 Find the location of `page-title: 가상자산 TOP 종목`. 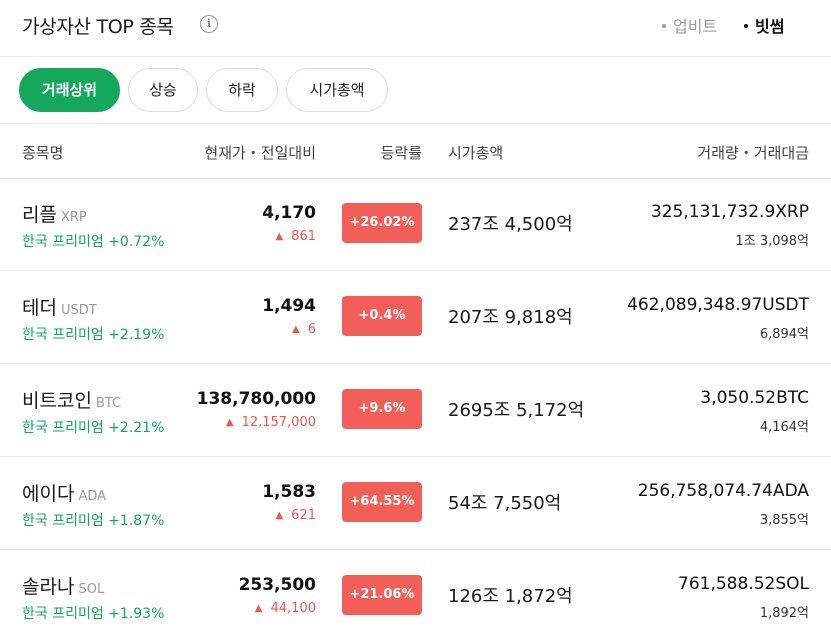

page-title: 가상자산 TOP 종목 is located at coordinates (98, 27).